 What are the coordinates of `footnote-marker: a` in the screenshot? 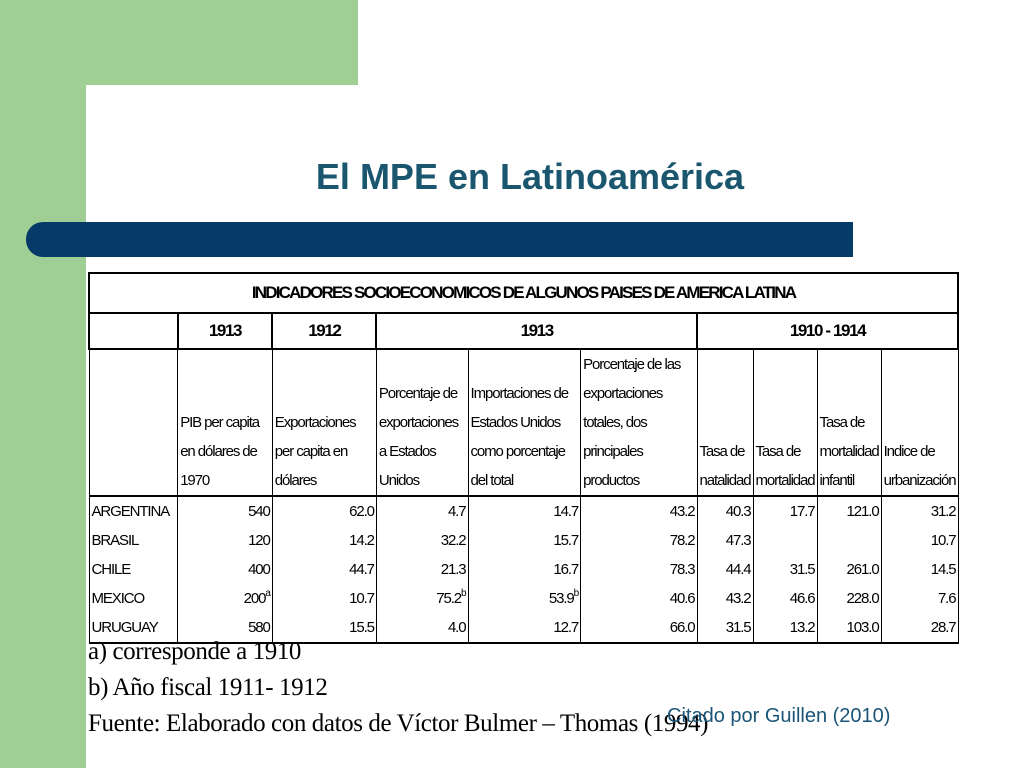 It's located at (268, 593).